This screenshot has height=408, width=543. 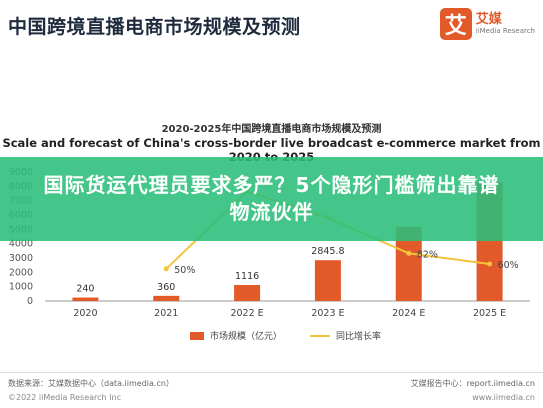 What do you see at coordinates (271, 372) in the screenshot?
I see `footer-divider` at bounding box center [271, 372].